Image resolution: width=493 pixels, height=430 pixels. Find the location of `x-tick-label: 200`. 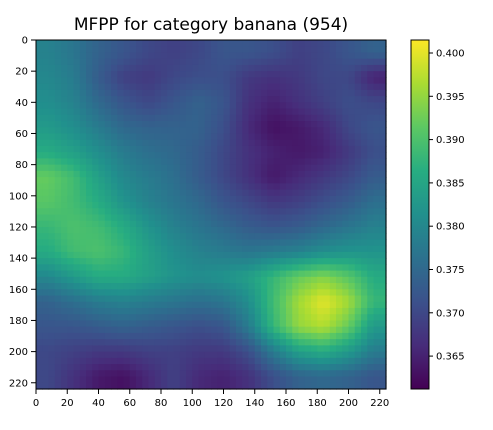

x-tick-label: 200 is located at coordinates (348, 403).